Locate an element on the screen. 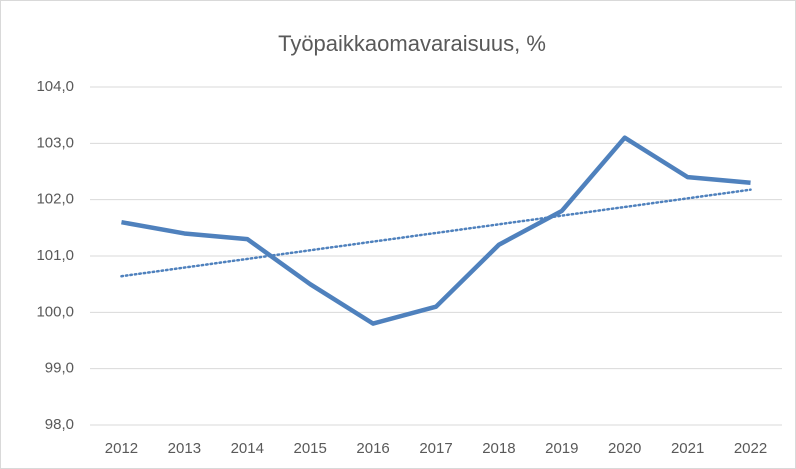  y-tick-label: 103,0 is located at coordinates (55, 142).